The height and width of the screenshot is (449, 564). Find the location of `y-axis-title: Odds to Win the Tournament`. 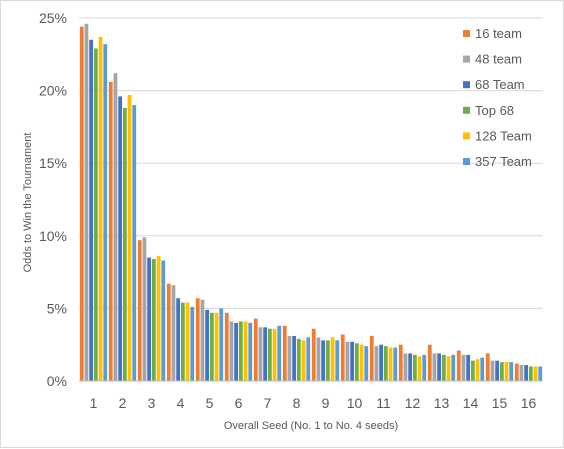

y-axis-title: Odds to Win the Tournament is located at coordinates (28, 203).